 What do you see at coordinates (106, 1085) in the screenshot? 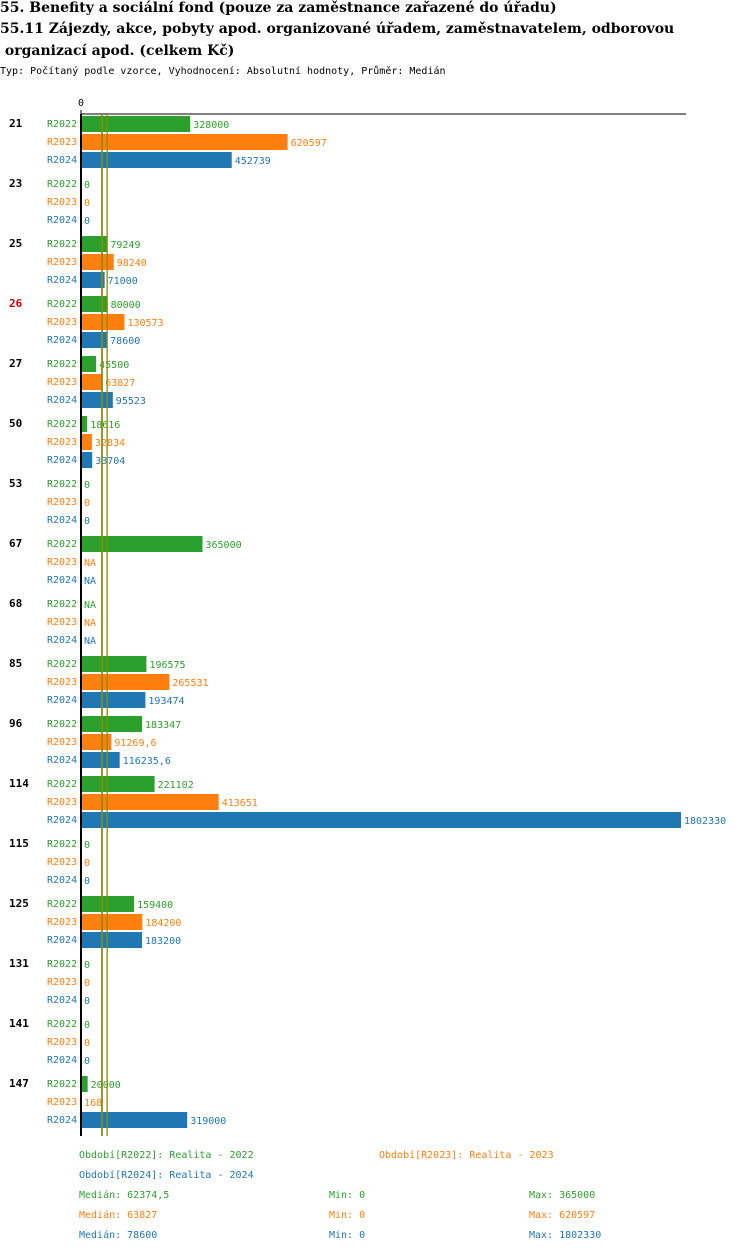
I see `data-label: 20000` at bounding box center [106, 1085].